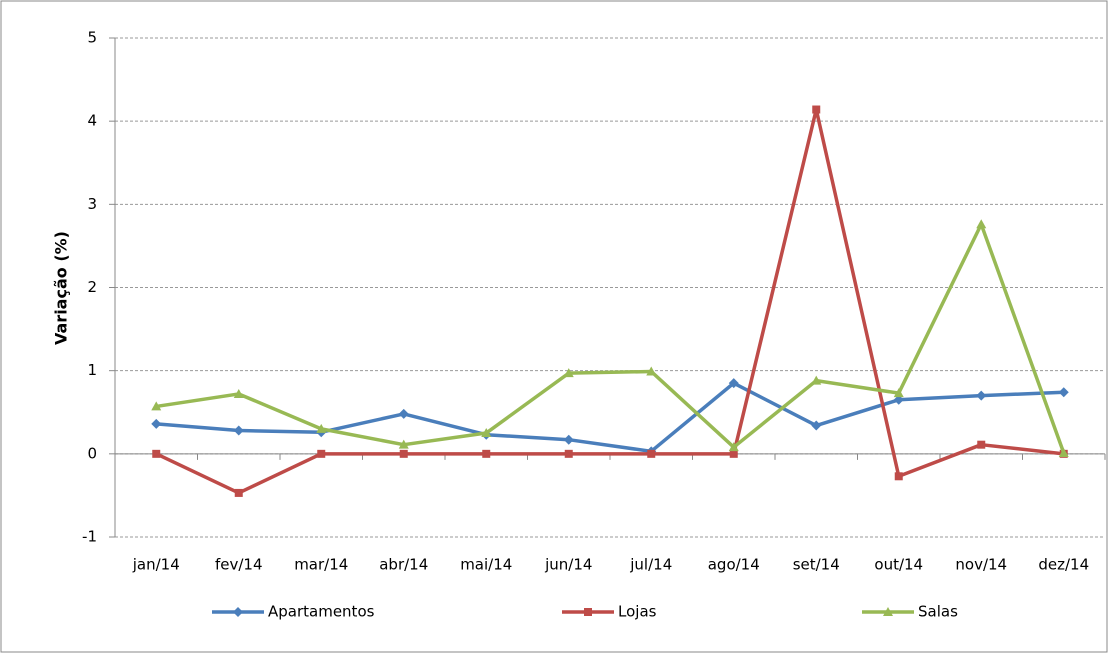 The height and width of the screenshot is (658, 1112). I want to click on x-tick-label: fev/14, so click(239, 565).